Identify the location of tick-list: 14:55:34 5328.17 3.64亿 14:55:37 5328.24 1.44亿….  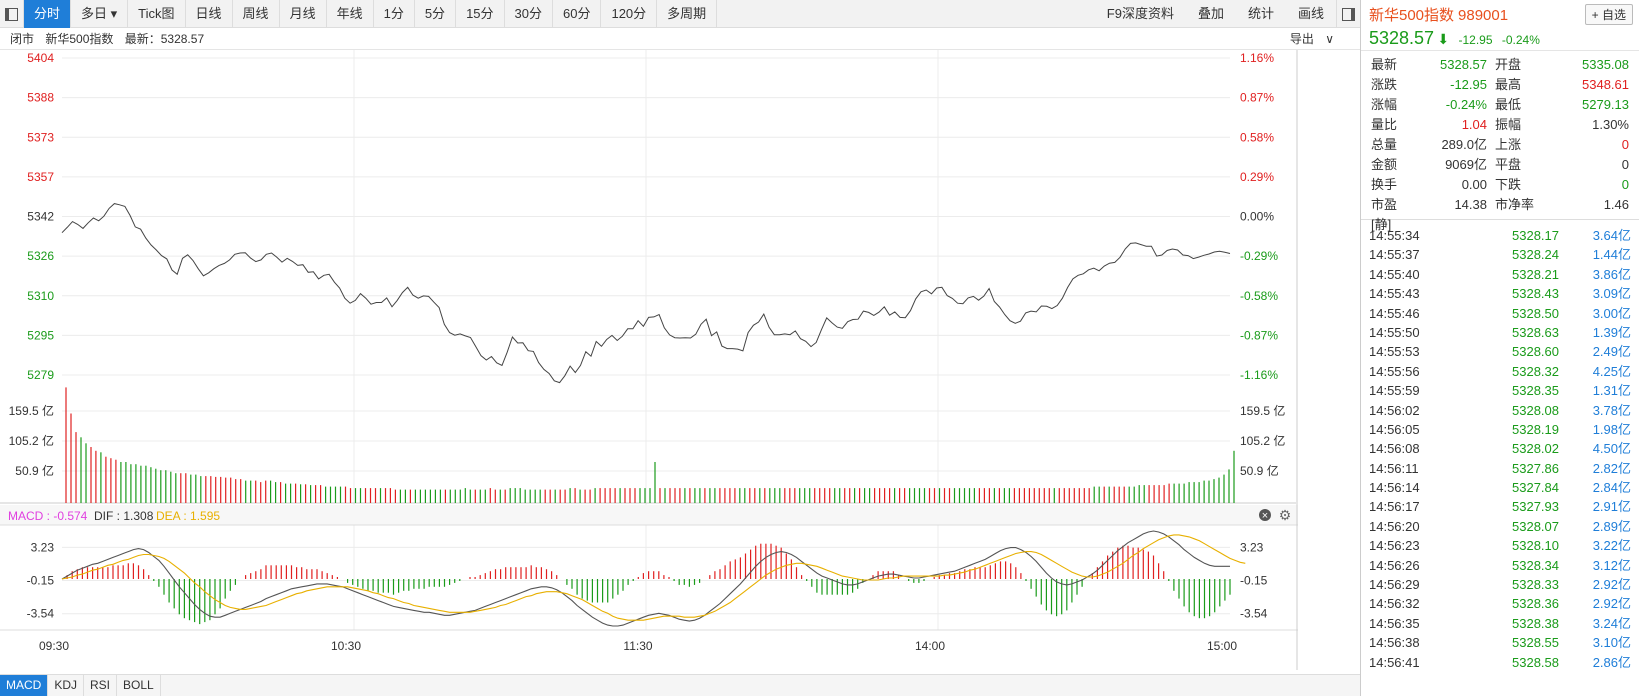
(1500, 446).